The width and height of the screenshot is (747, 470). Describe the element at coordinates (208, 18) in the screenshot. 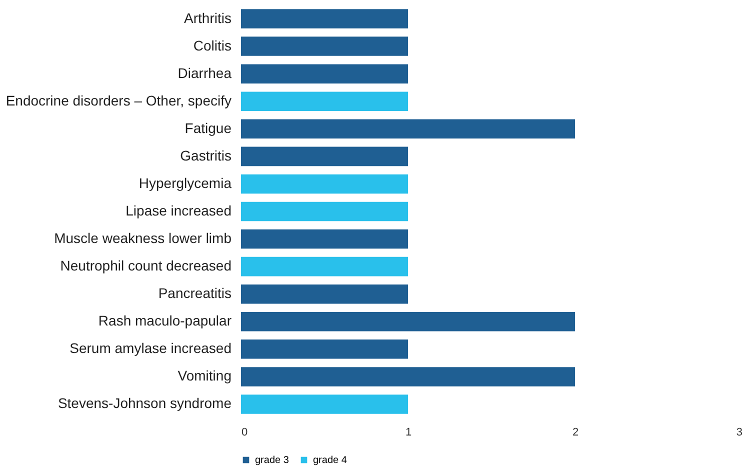

I see `y-tick-label: Arthritis` at that location.